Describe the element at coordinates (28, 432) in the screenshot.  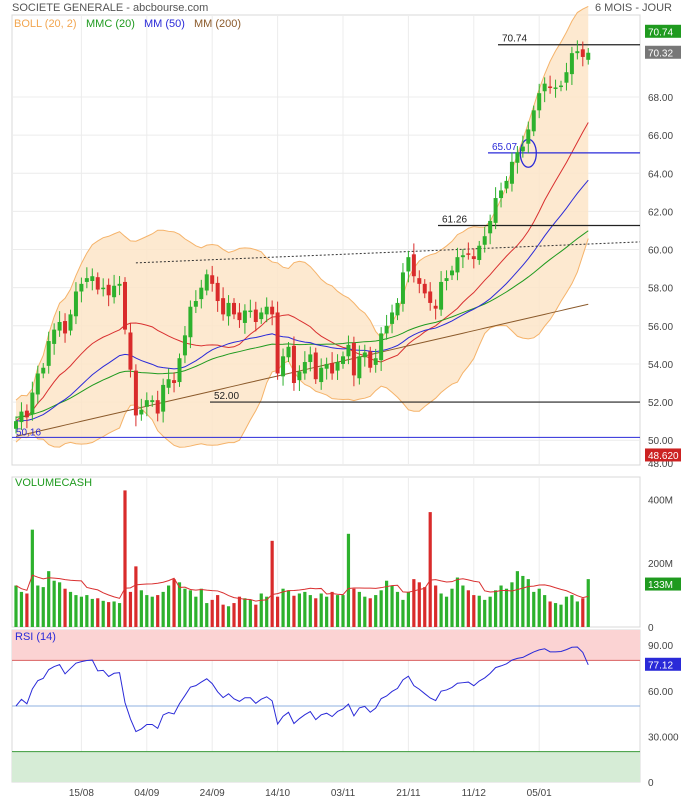
I see `support-label: 50.16` at that location.